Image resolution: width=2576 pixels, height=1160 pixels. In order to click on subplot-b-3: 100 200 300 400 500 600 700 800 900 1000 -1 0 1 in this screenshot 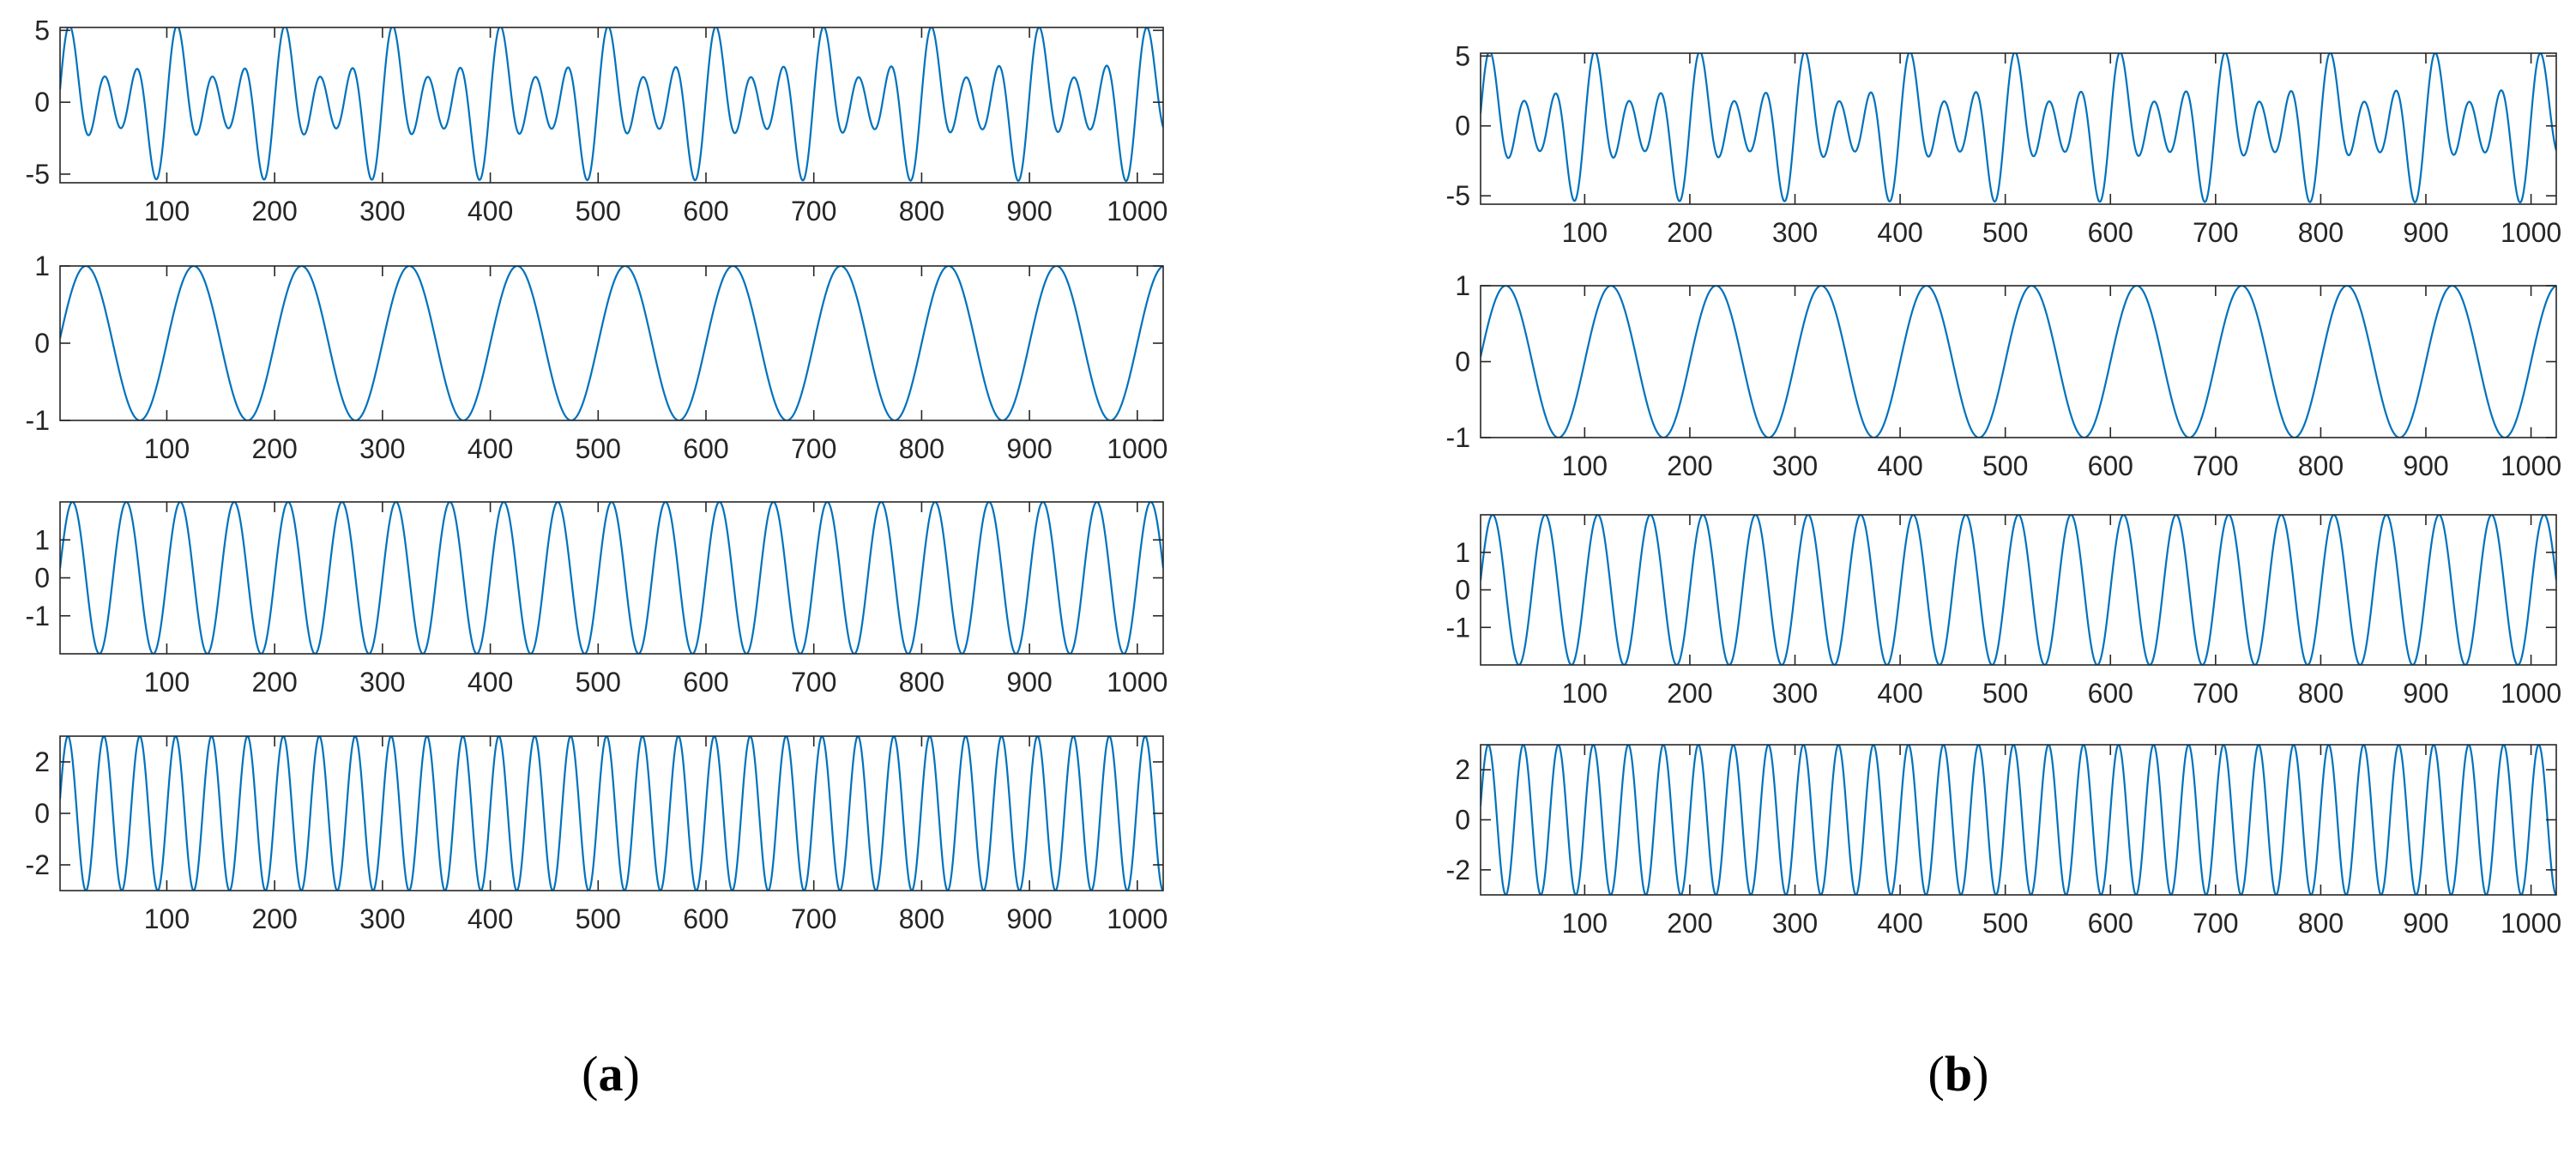, I will do `click(2003, 612)`.